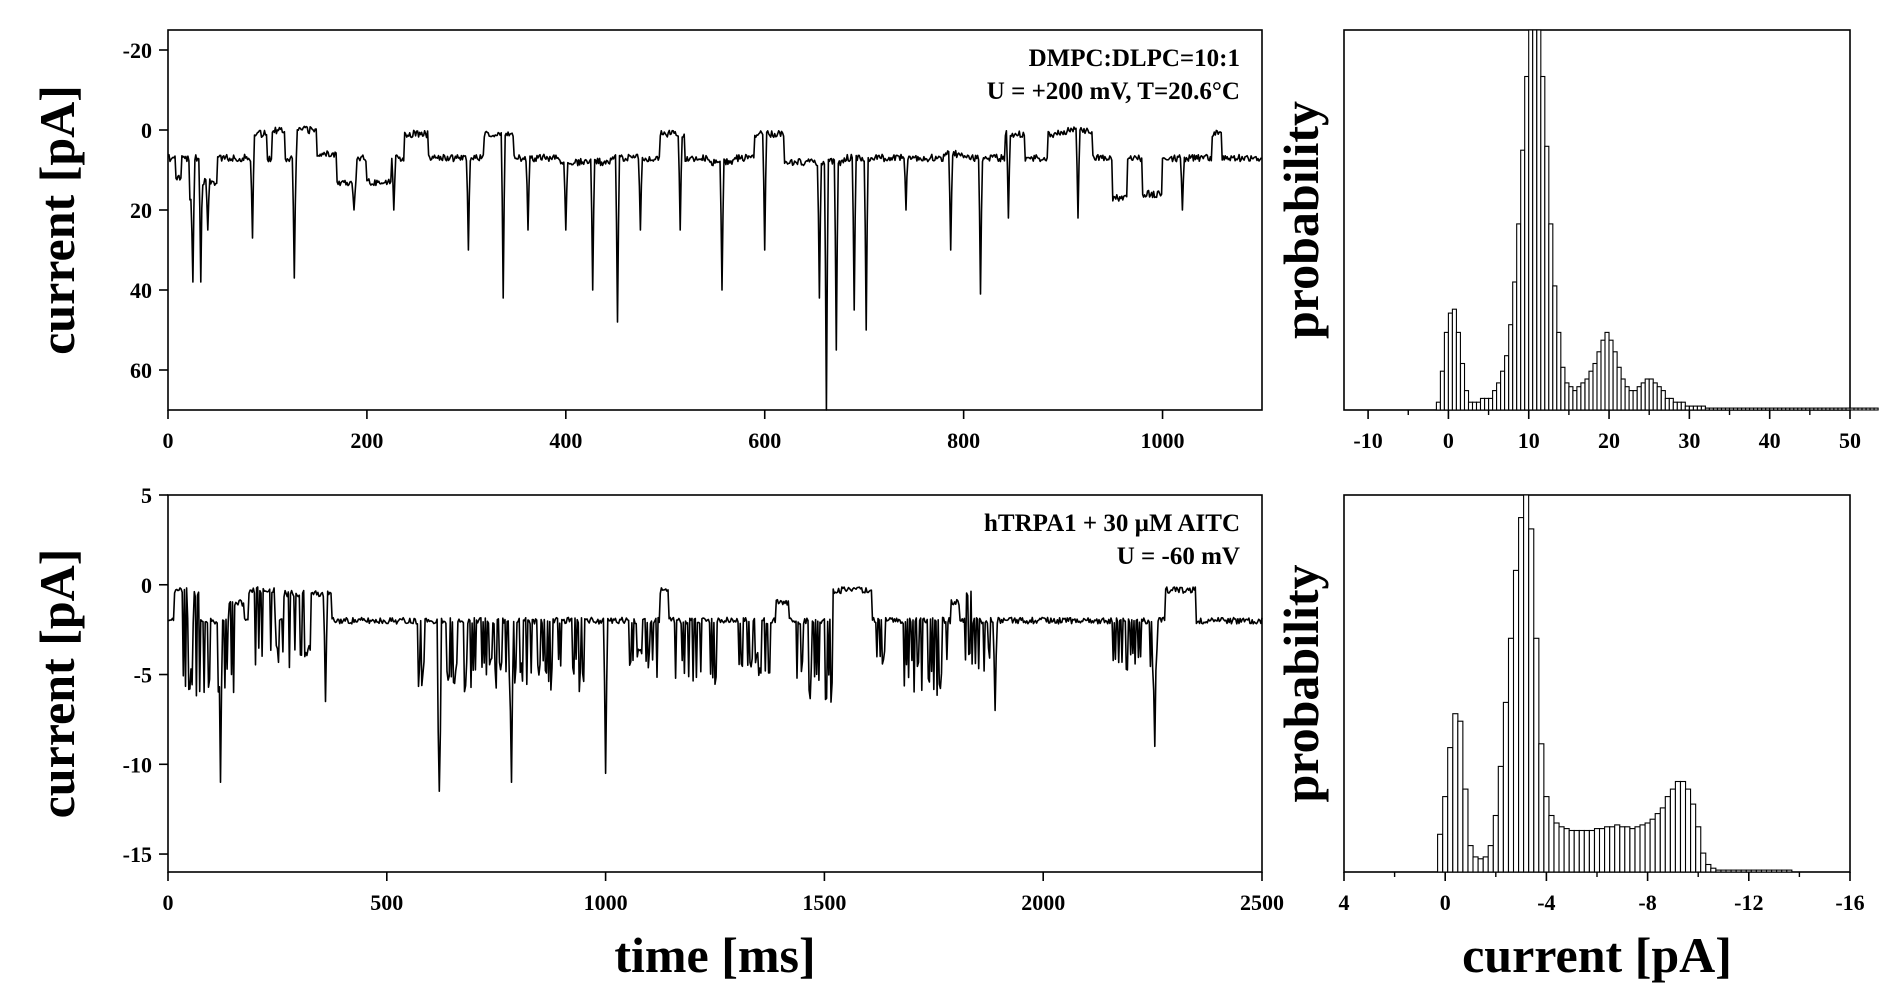 The height and width of the screenshot is (992, 1890). I want to click on trace-bottom-ytick-label: 5, so click(146, 495).